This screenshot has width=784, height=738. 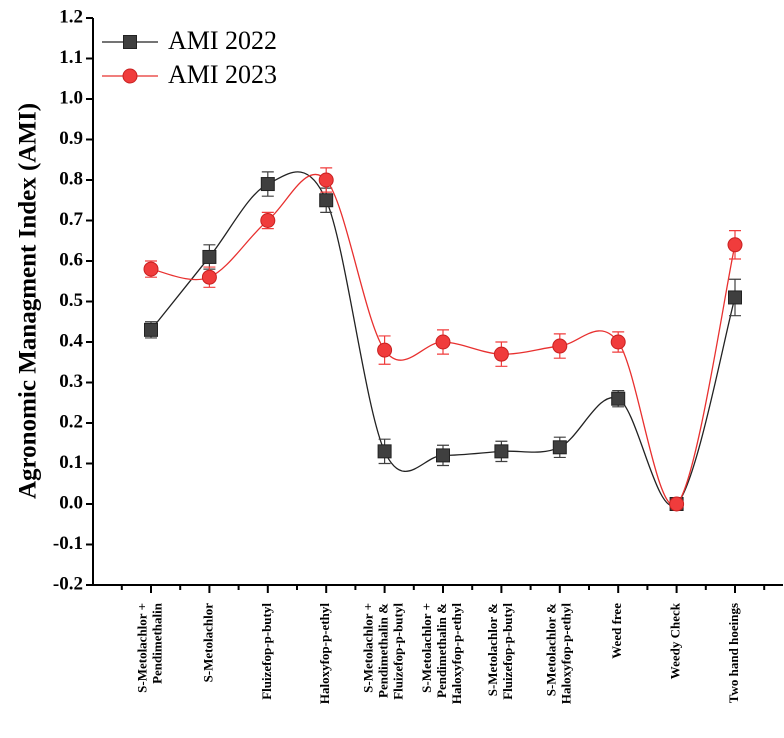 What do you see at coordinates (71, 16) in the screenshot?
I see `y-tick-label: 1.2` at bounding box center [71, 16].